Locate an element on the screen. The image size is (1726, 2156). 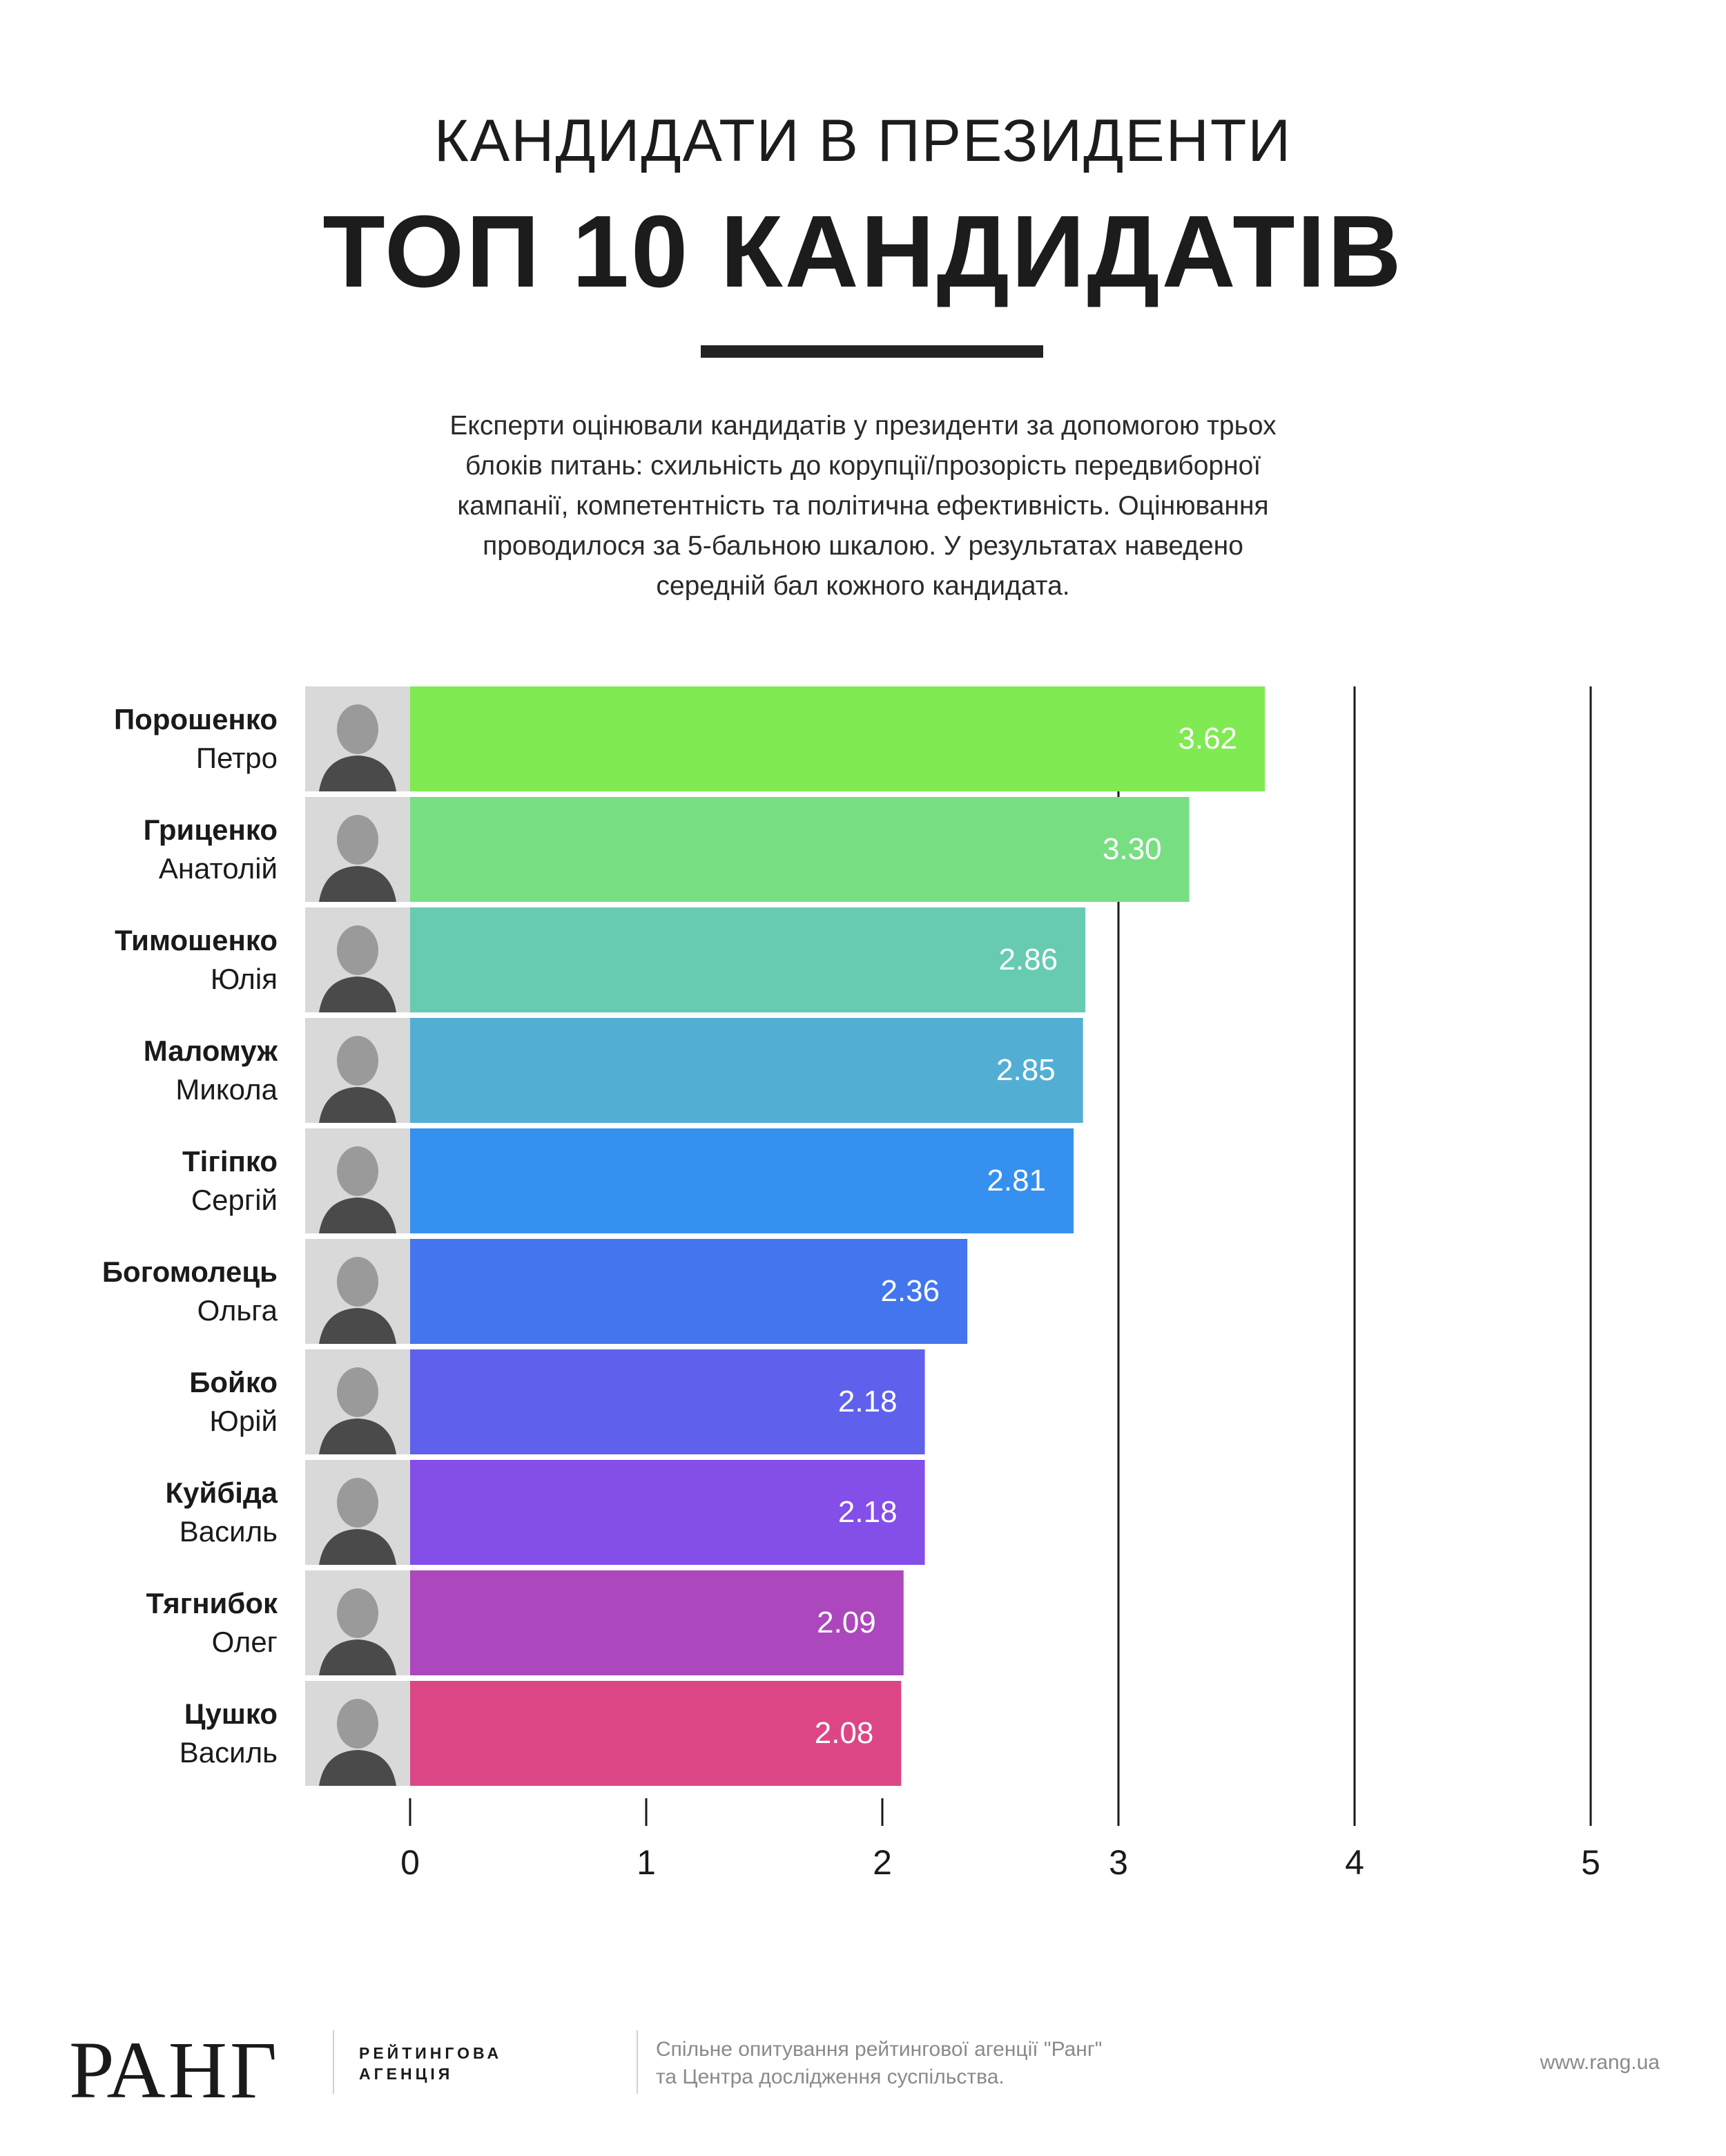
x-tick-label: 5 is located at coordinates (1591, 1862).